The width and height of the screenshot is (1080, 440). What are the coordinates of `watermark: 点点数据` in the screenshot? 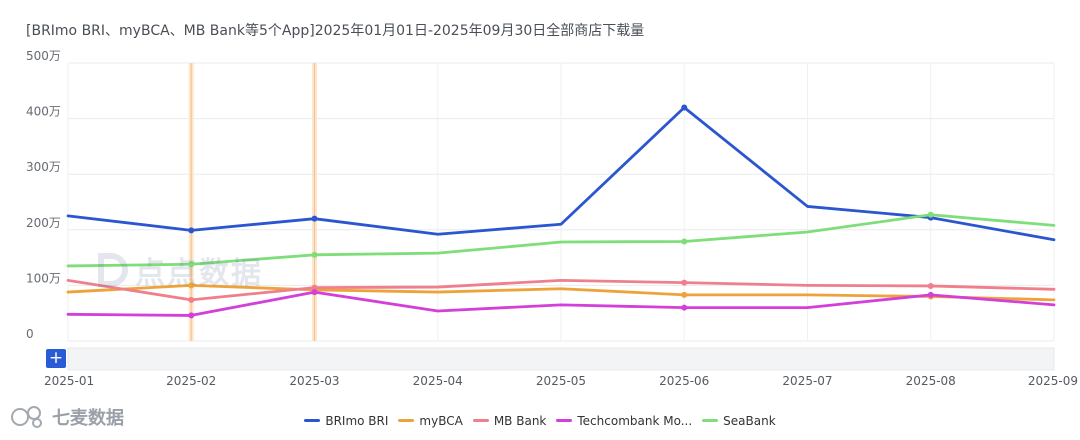 It's located at (179, 270).